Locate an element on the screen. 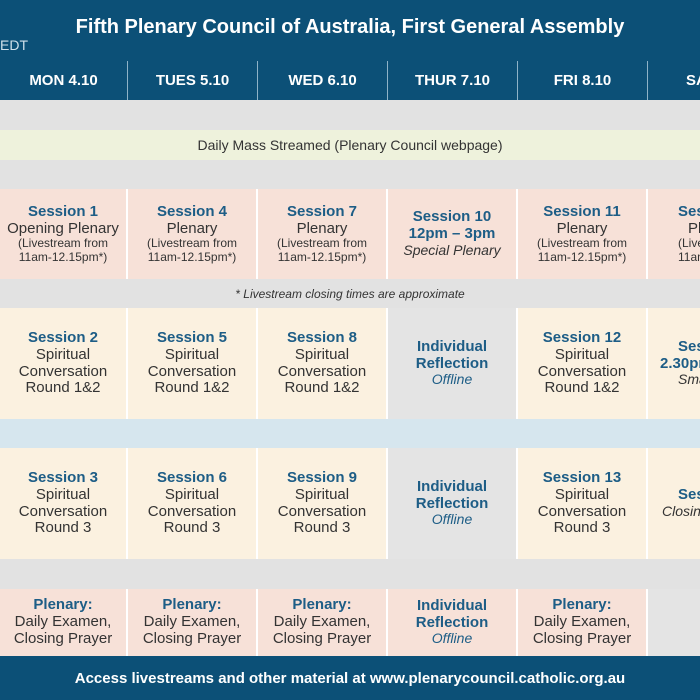 Image resolution: width=700 pixels, height=700 pixels. session-title: Session 13 is located at coordinates (582, 477).